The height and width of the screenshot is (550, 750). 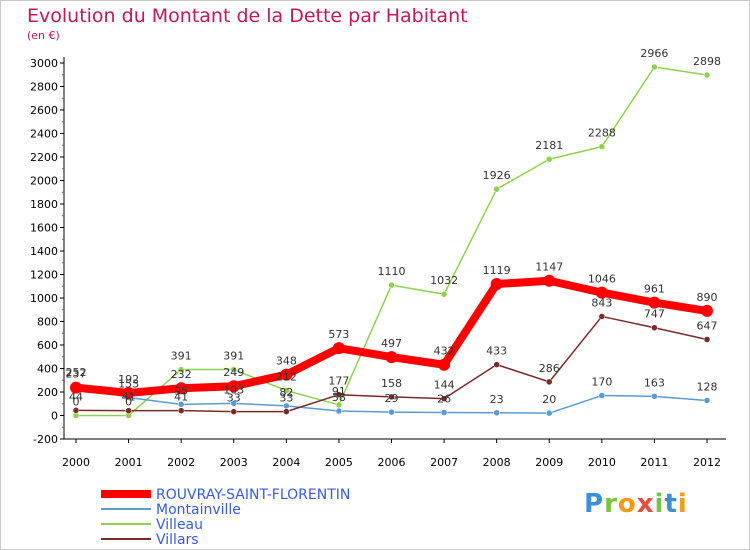 What do you see at coordinates (44, 63) in the screenshot?
I see `y-tick-label: 3000` at bounding box center [44, 63].